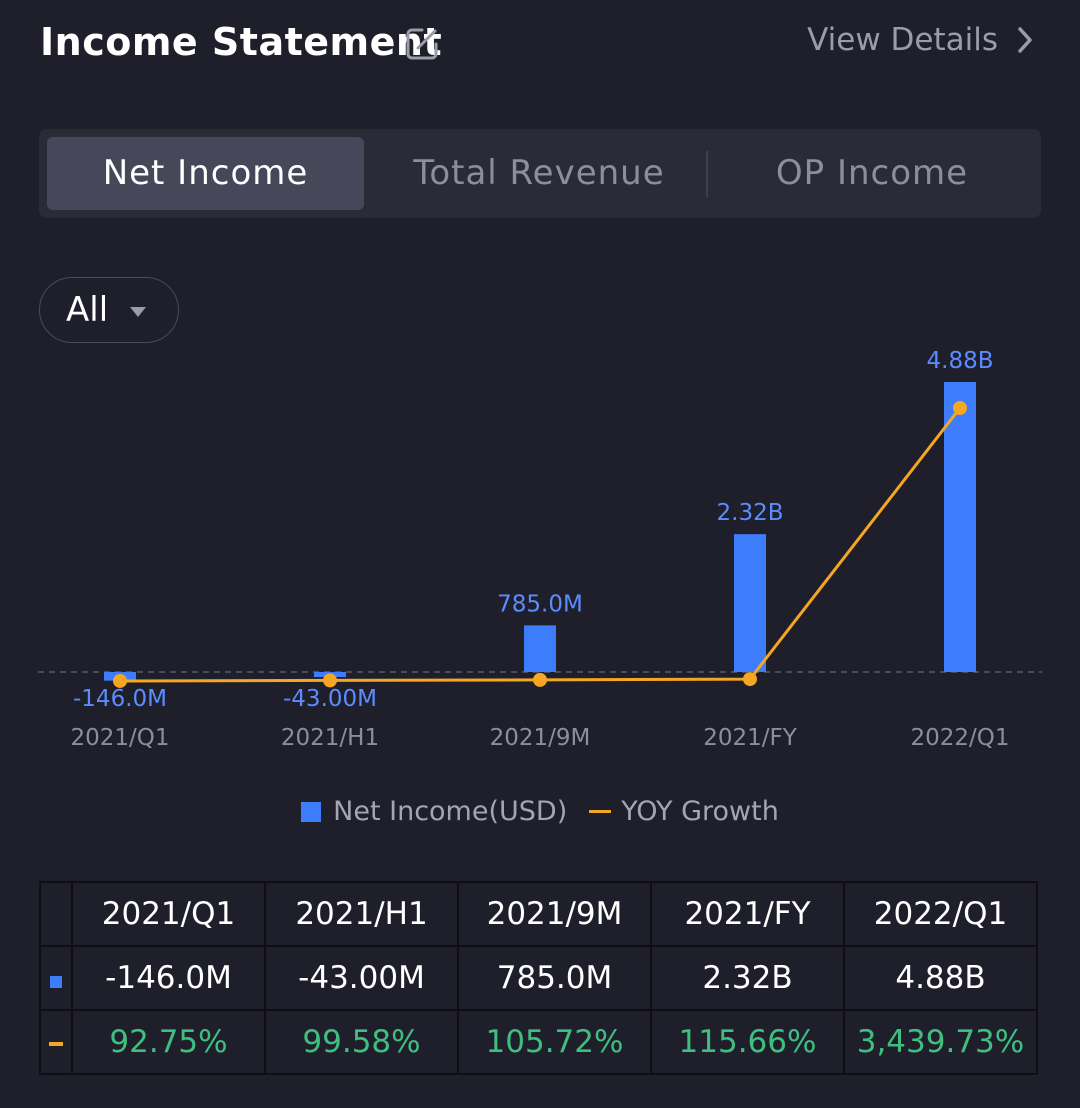 This screenshot has height=1108, width=1080. Describe the element at coordinates (120, 699) in the screenshot. I see `bar-value-label: -146.0M` at that location.